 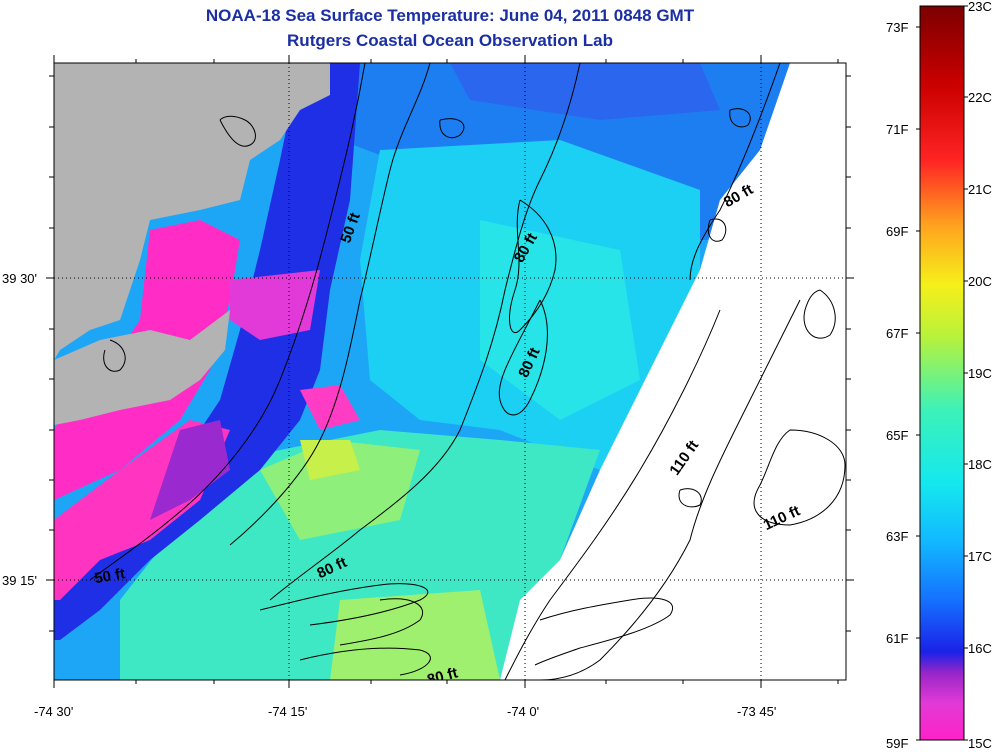 What do you see at coordinates (980, 743) in the screenshot?
I see `colorbar-c-label-15: 15C` at bounding box center [980, 743].